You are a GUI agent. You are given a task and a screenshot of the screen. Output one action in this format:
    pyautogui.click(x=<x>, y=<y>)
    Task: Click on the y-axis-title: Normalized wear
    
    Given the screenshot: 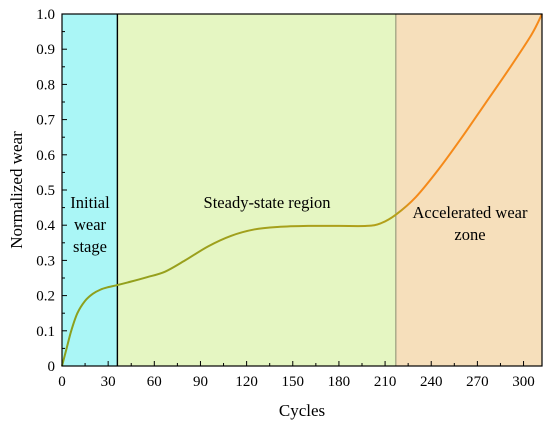 What is the action you would take?
    pyautogui.click(x=16, y=190)
    